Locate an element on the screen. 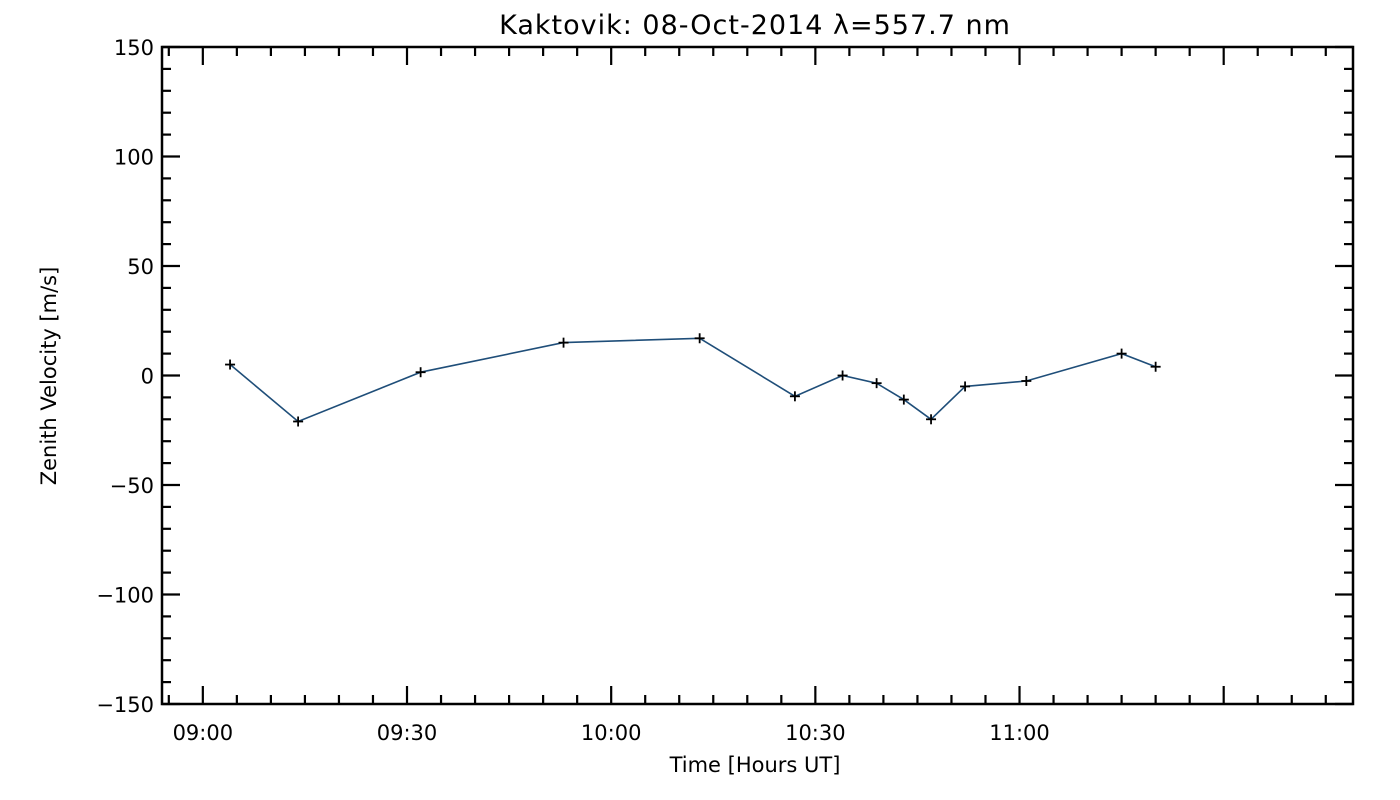 The width and height of the screenshot is (1400, 800). x-tick-label: 10:30 is located at coordinates (815, 733).